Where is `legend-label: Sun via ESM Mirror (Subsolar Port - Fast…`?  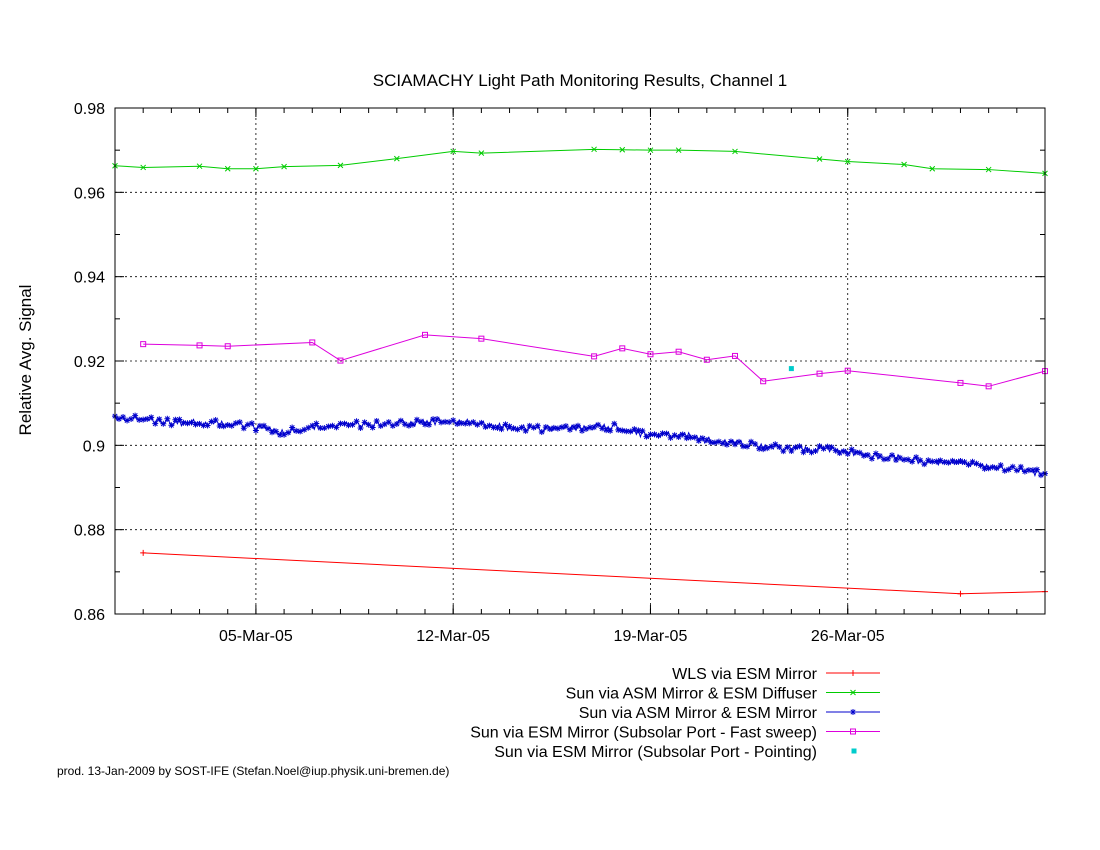
legend-label: Sun via ESM Mirror (Subsolar Port - Fast… is located at coordinates (643, 733).